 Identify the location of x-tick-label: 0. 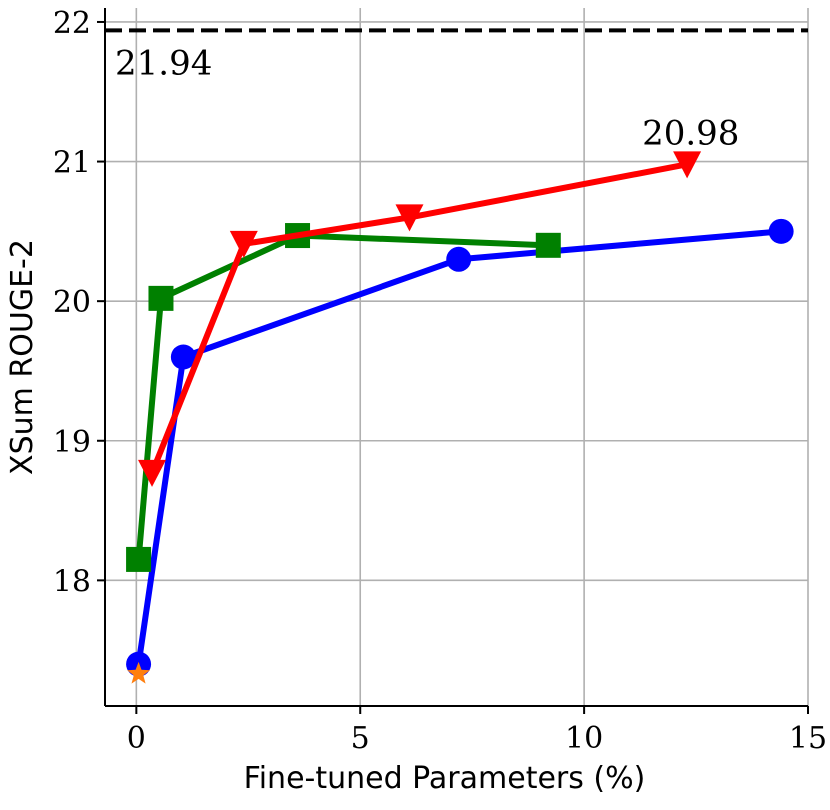
(136, 738).